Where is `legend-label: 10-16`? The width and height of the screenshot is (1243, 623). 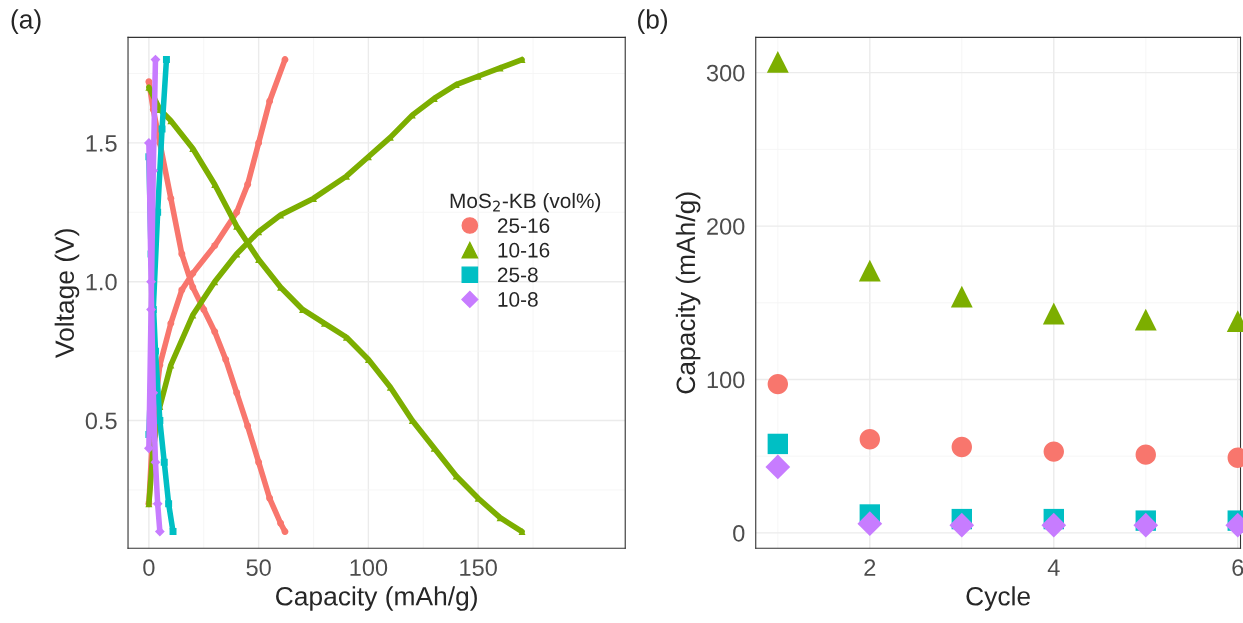
legend-label: 10-16 is located at coordinates (524, 250).